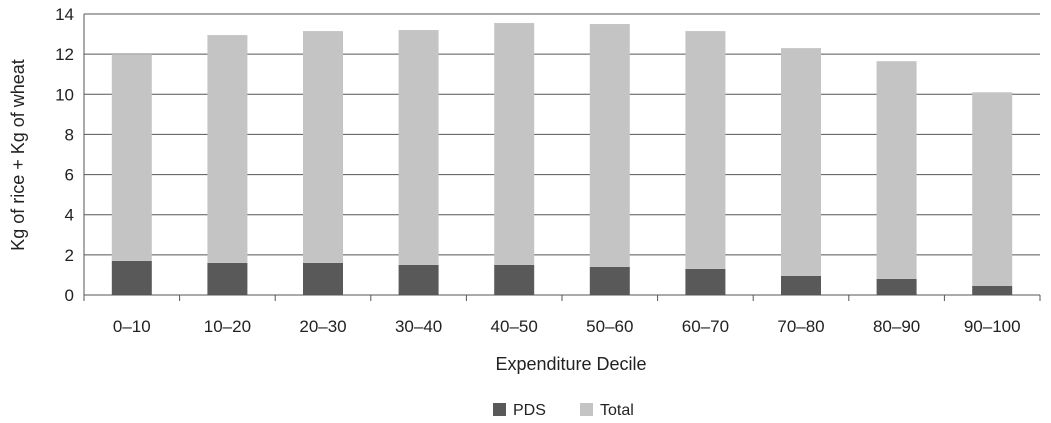 The height and width of the screenshot is (423, 1051). I want to click on legend-label-pds: PDS, so click(529, 410).